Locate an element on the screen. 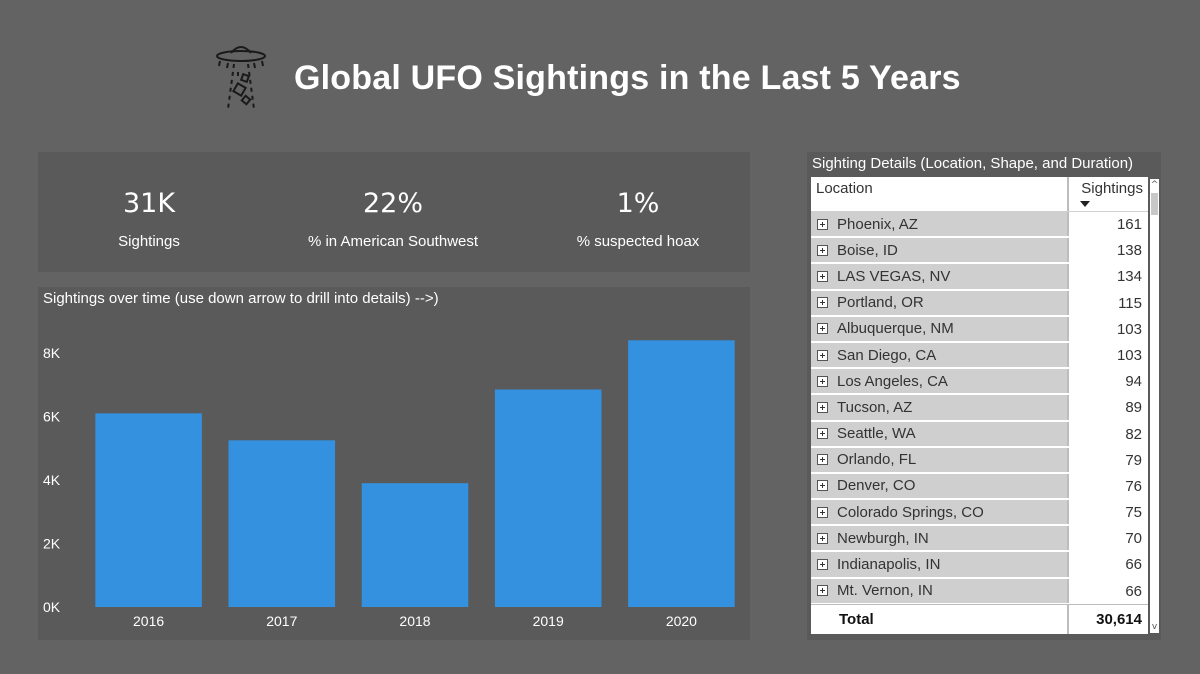 This screenshot has width=1200, height=674. location-cell: Boise, ID is located at coordinates (940, 250).